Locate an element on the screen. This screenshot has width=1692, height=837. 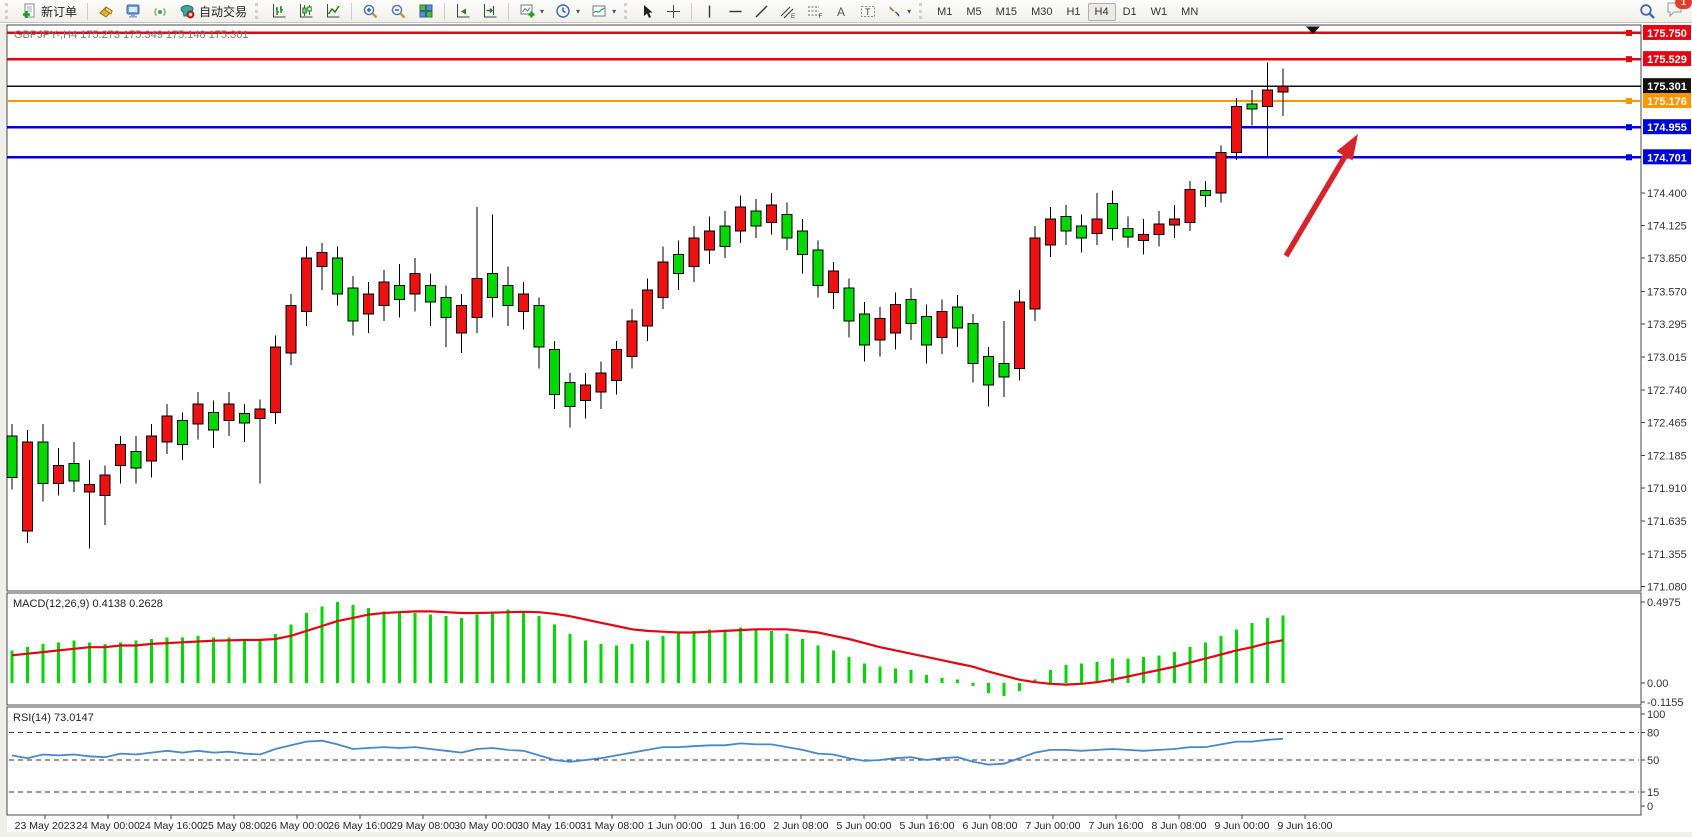
svg-text: T is located at coordinates (868, 12).